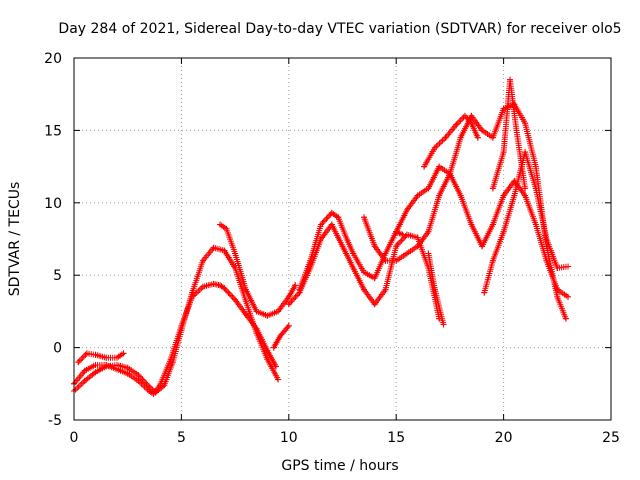  What do you see at coordinates (451, 141) in the screenshot?
I see `series-track-j` at bounding box center [451, 141].